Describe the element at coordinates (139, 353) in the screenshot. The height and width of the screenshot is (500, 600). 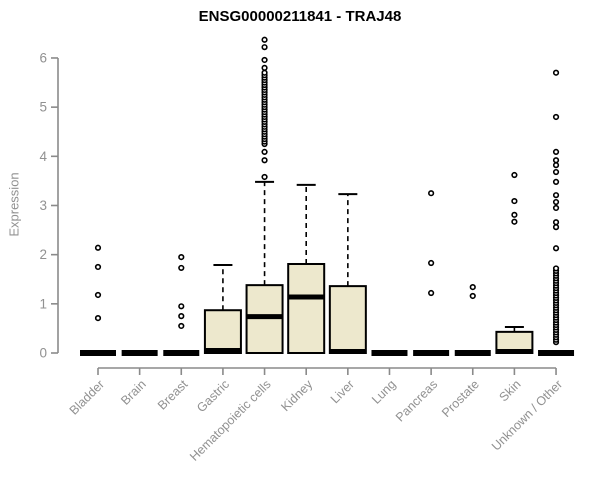
I see `box-collapsed-Brain` at that location.